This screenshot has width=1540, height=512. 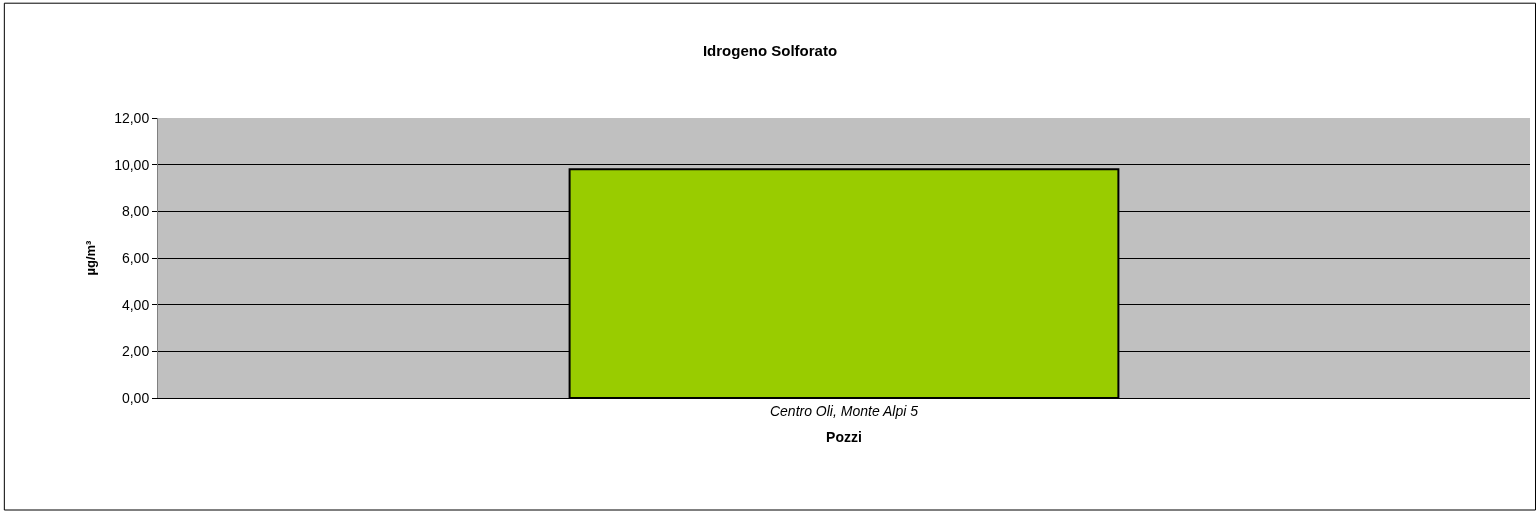 I want to click on y-tick-label: 12,00, so click(x=132, y=117).